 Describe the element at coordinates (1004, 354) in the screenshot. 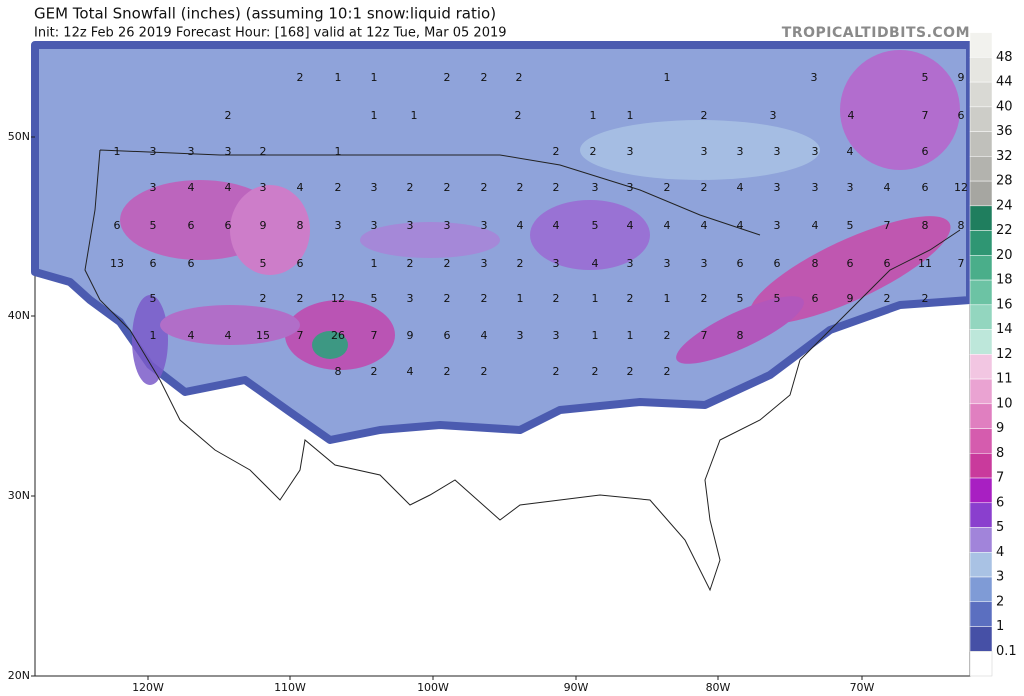

I see `colorbar-label: 12` at that location.